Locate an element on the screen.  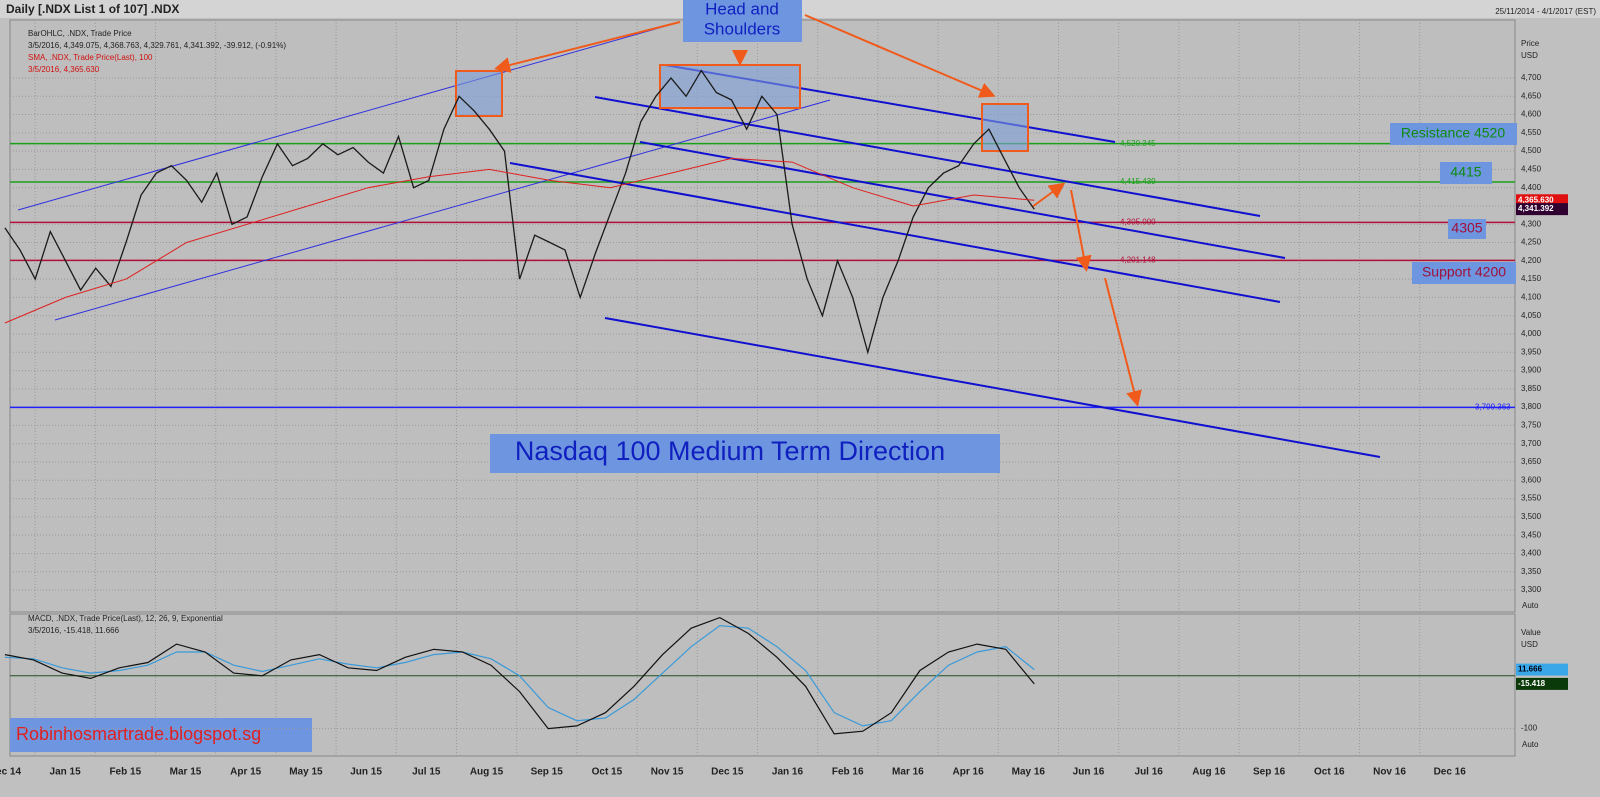
x-tick-label: May 16 is located at coordinates (1029, 772).